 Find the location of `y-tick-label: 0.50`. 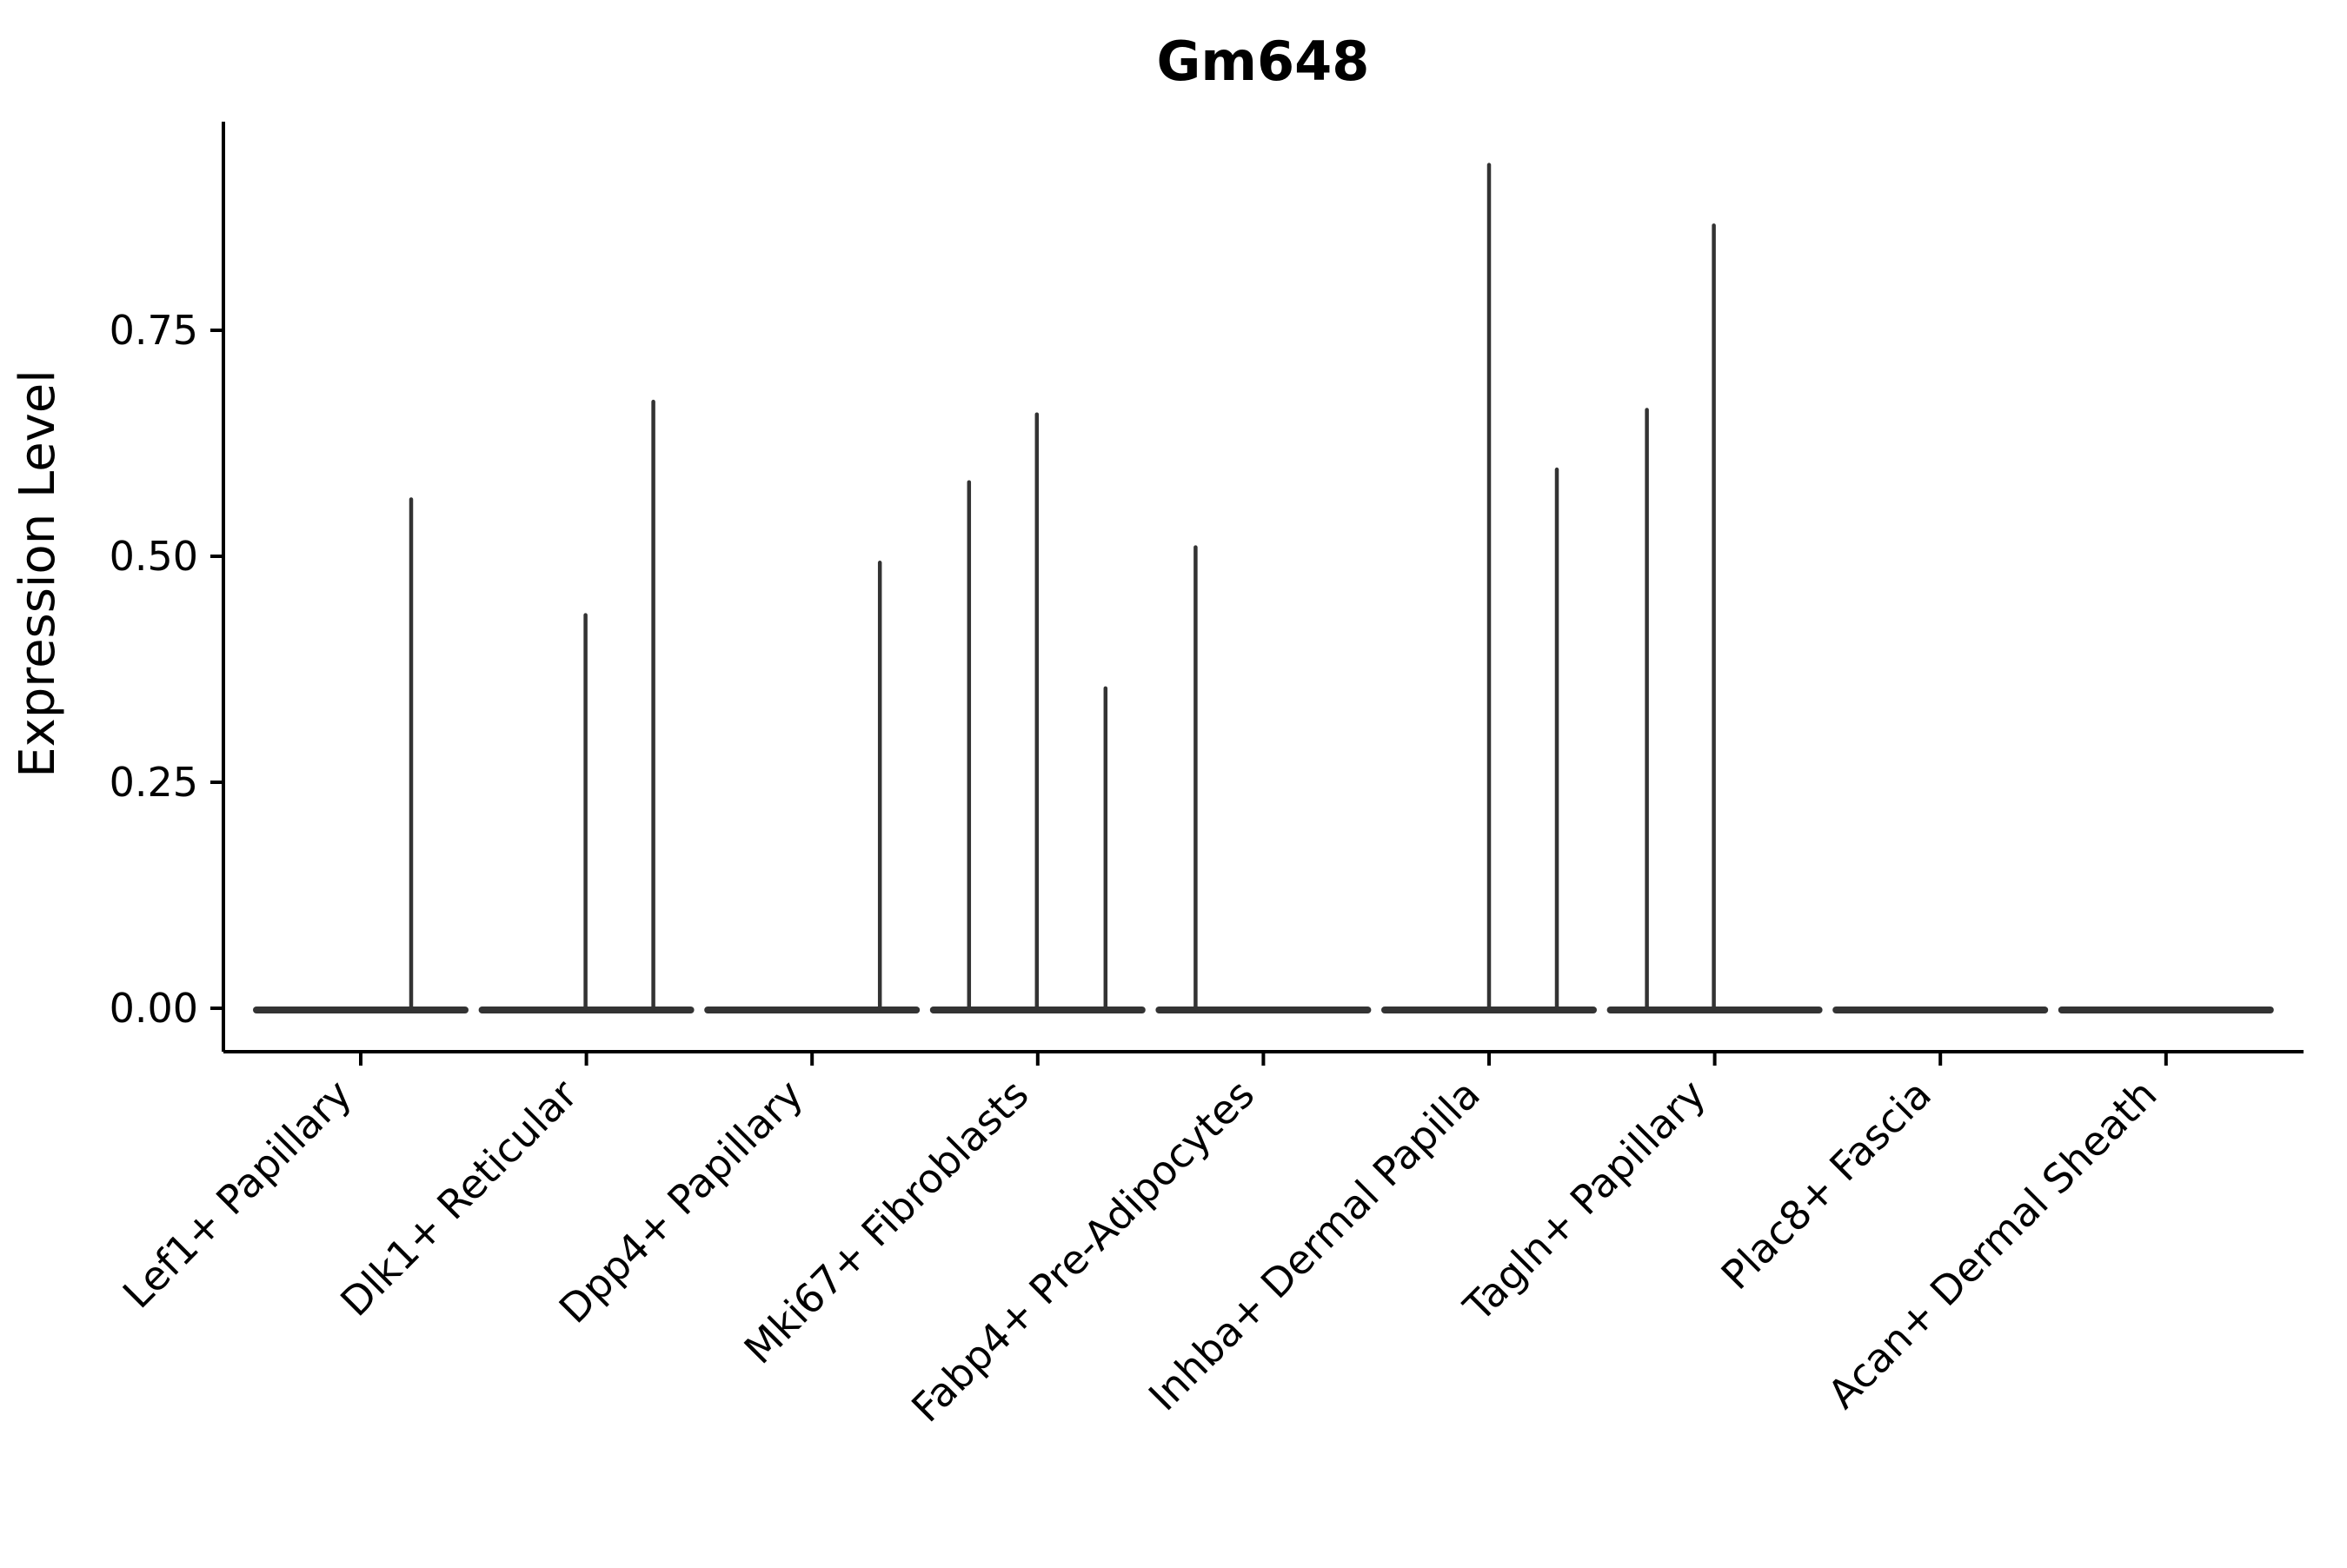

y-tick-label: 0.50 is located at coordinates (154, 556).